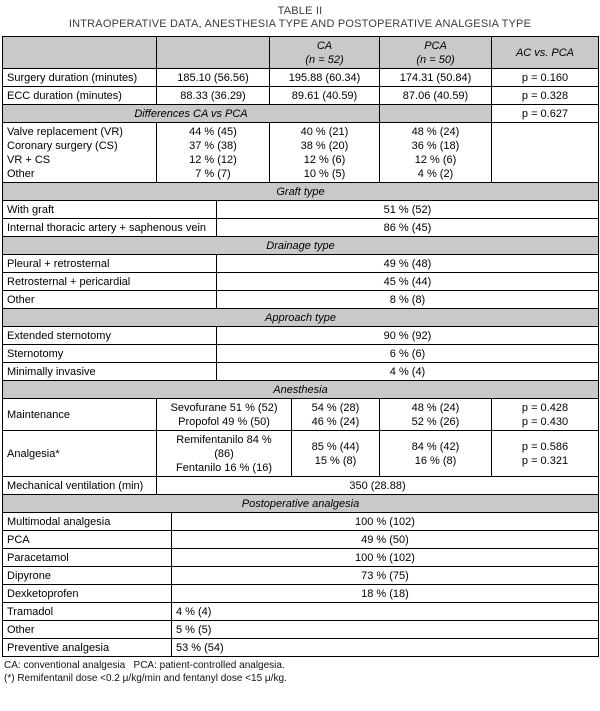  What do you see at coordinates (335, 447) in the screenshot?
I see `analgesia-ca-line: 85 % (44)` at bounding box center [335, 447].